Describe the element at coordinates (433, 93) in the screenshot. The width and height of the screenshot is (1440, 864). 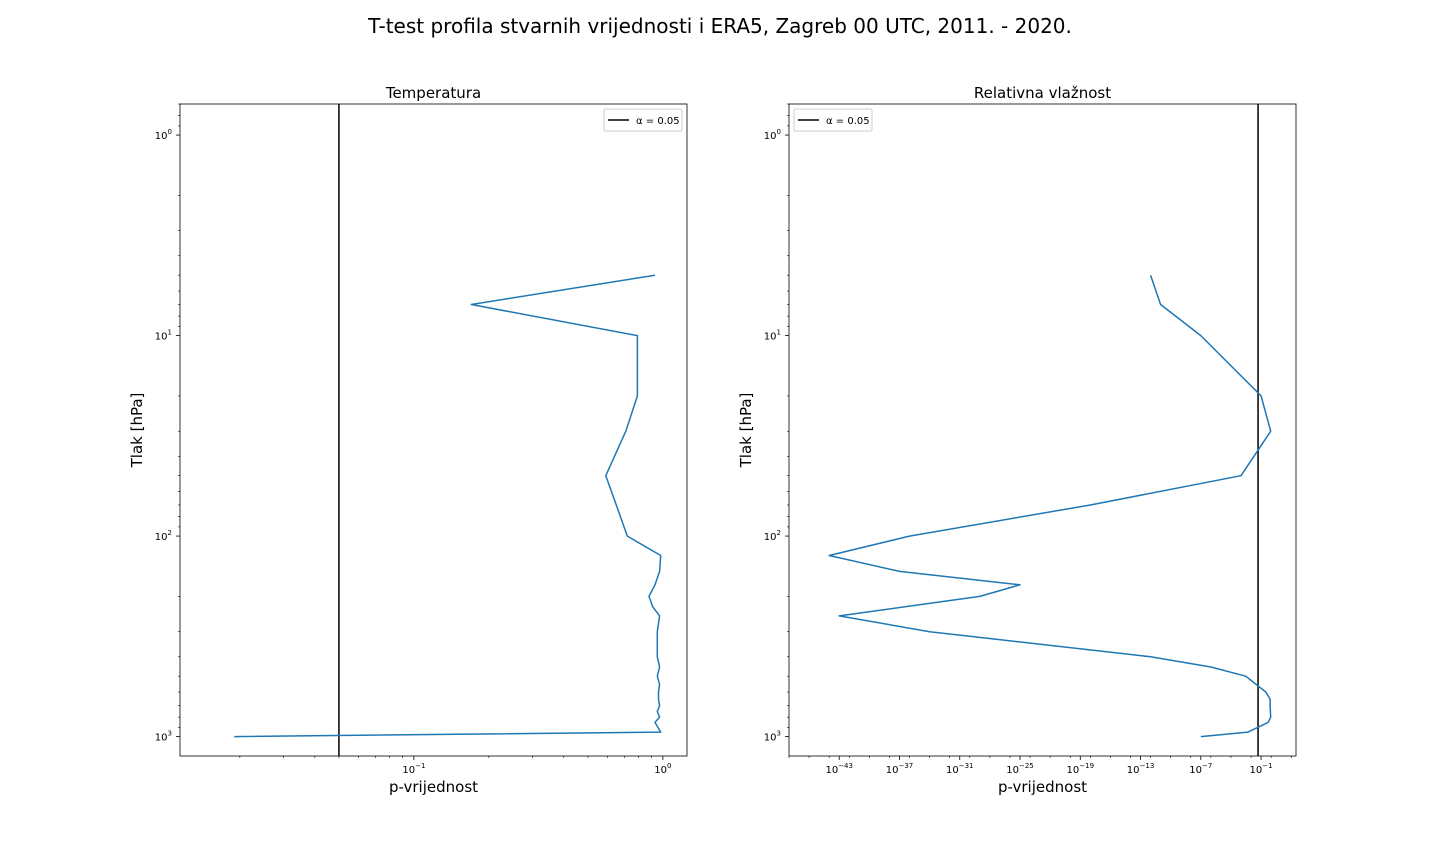
I see `panel-title: Temperatura` at that location.